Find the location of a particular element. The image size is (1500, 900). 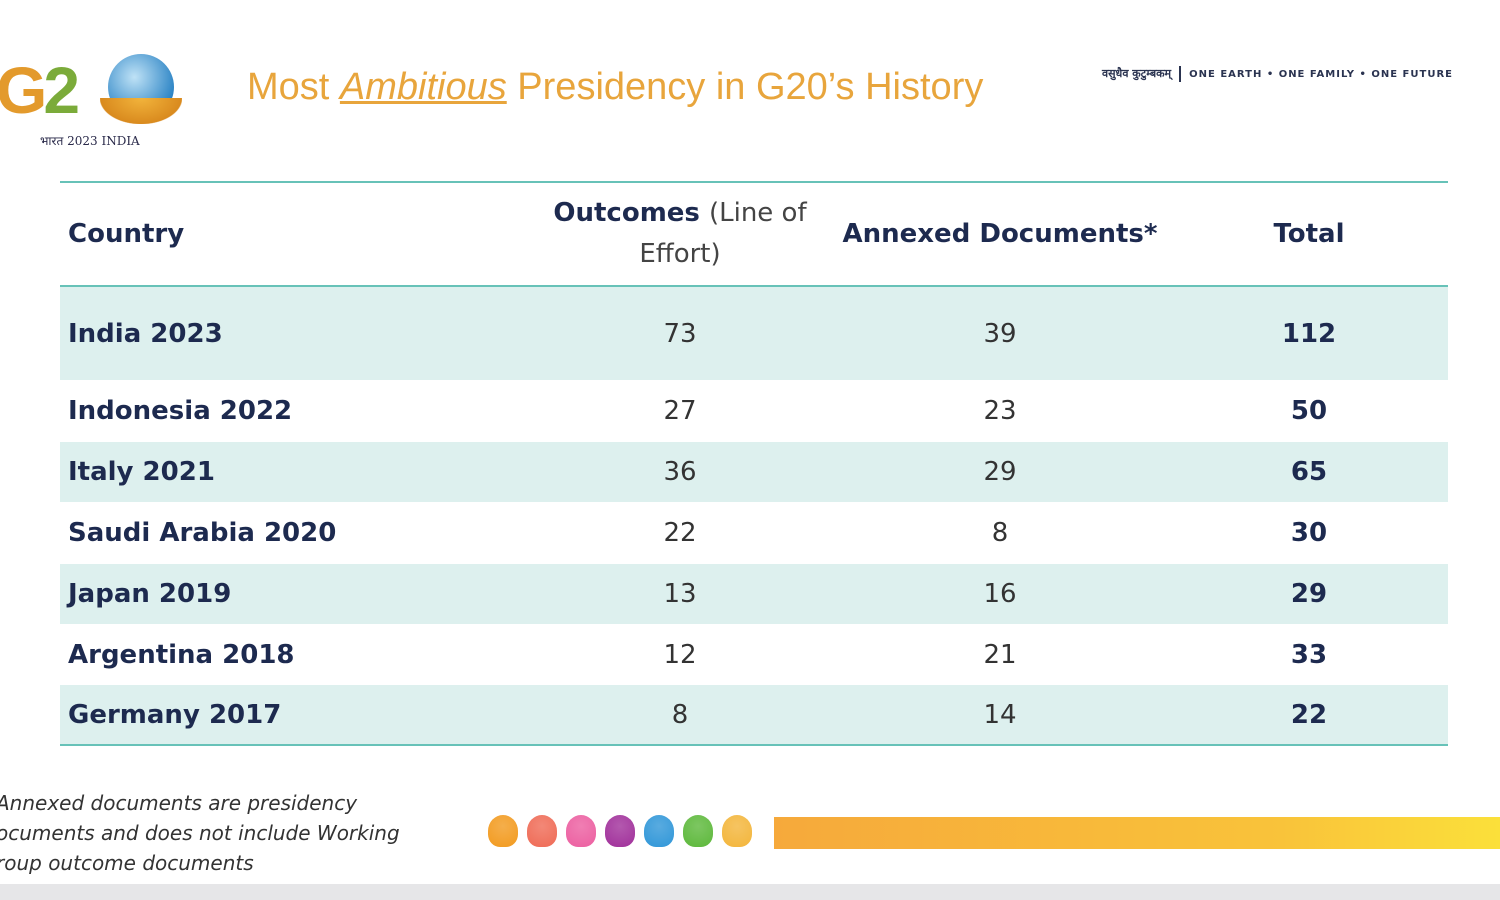

cell-country: Saudi Arabia 2020 is located at coordinates (202, 533).